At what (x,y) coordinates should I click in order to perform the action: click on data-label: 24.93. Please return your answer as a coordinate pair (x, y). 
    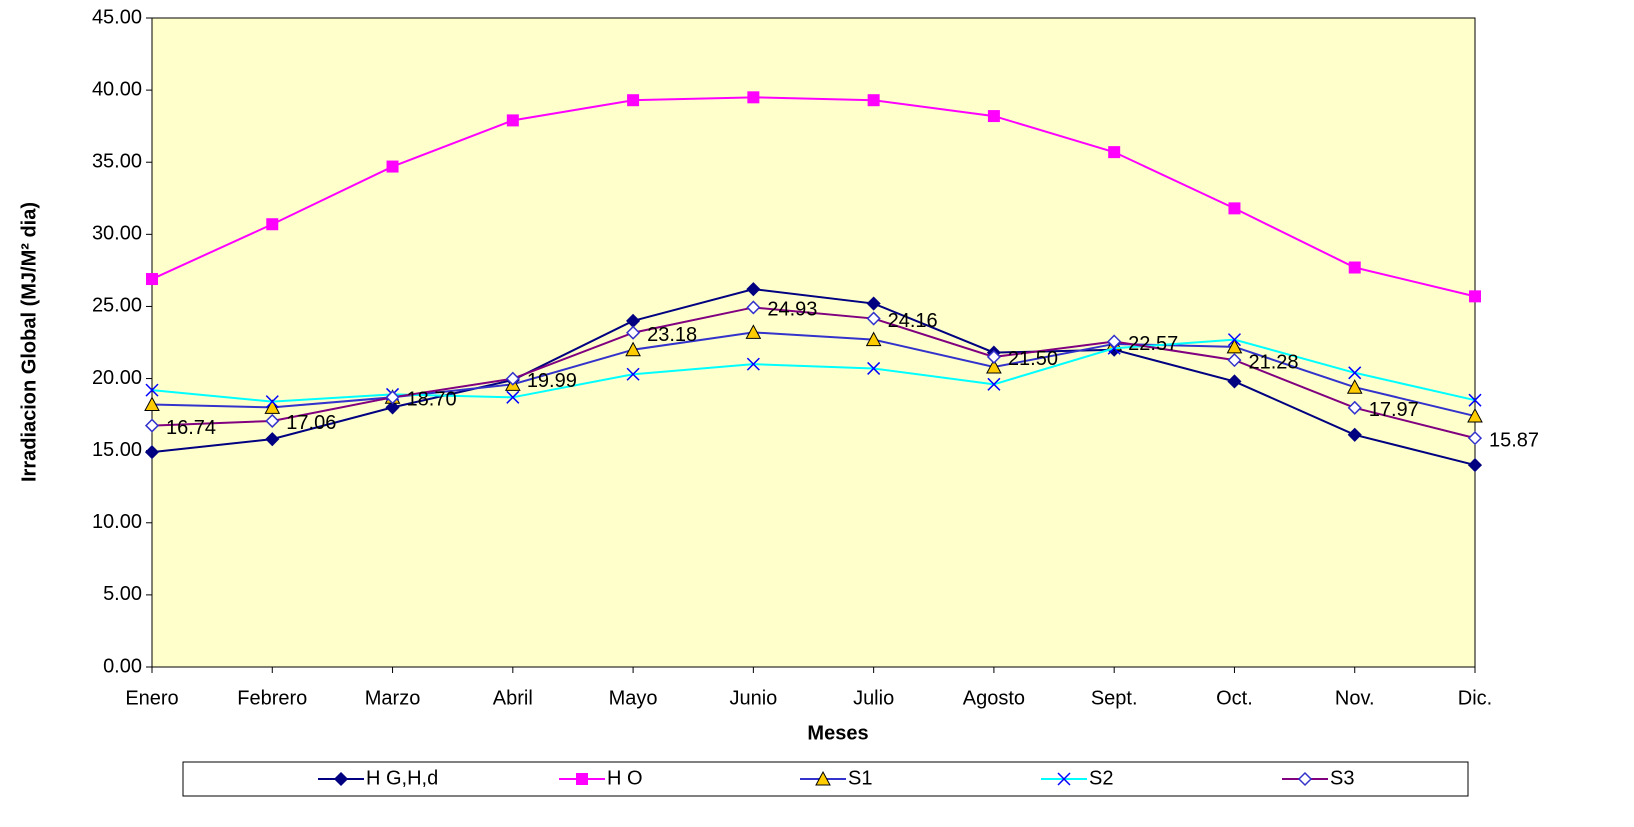
    Looking at the image, I should click on (792, 310).